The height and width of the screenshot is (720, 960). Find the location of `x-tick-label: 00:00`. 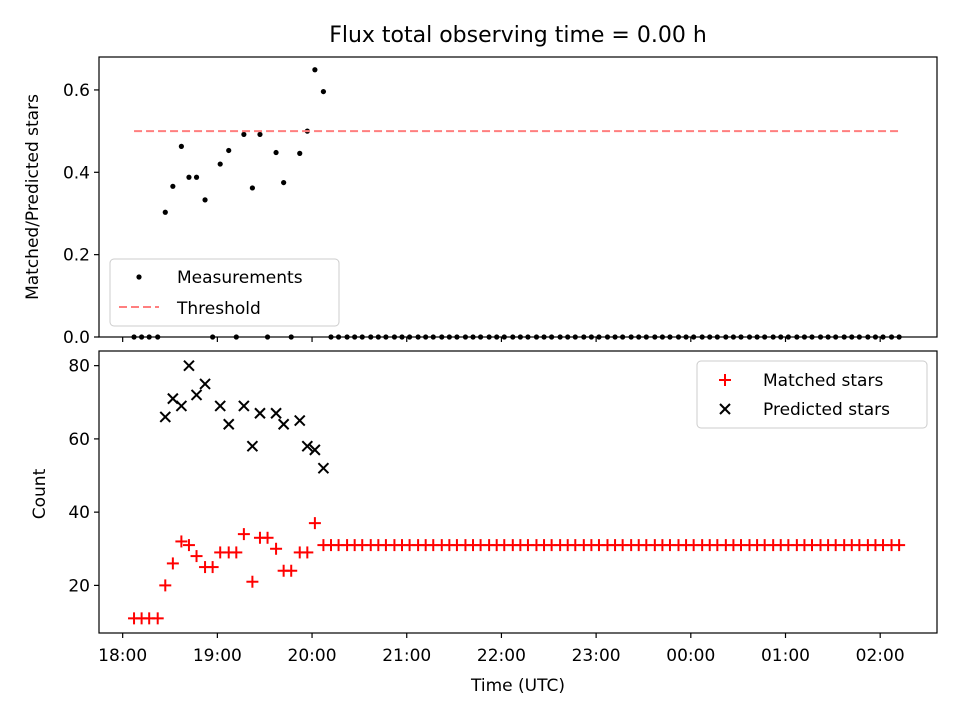

x-tick-label: 00:00 is located at coordinates (690, 656).